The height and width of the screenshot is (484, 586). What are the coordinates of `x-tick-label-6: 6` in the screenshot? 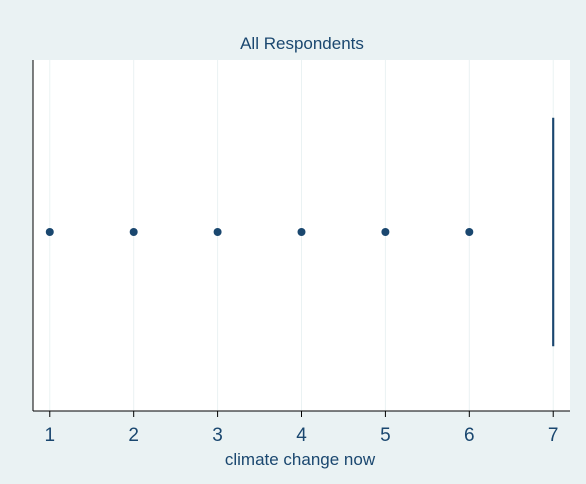 It's located at (469, 435).